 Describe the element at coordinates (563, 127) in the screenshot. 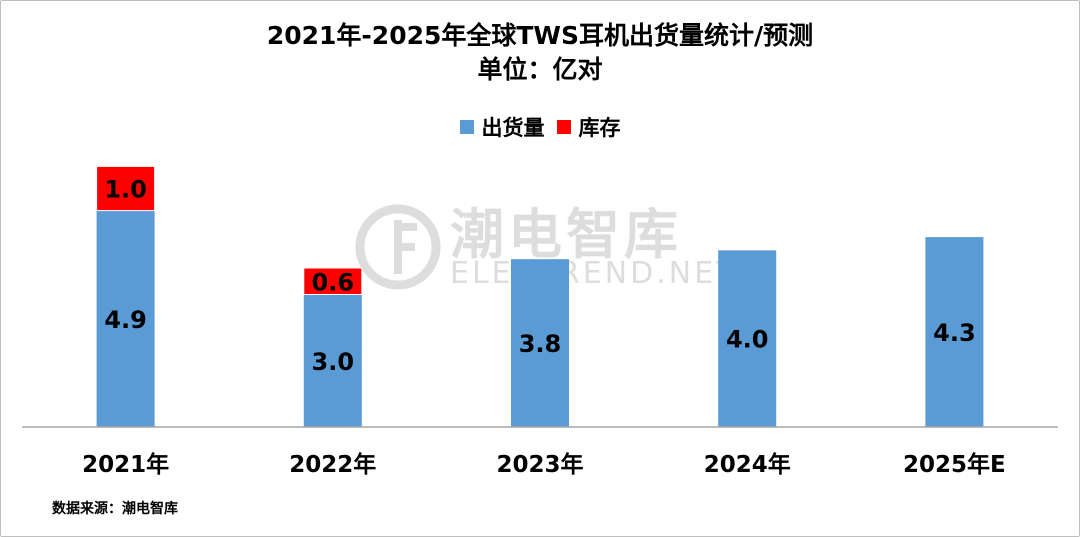

I see `legend-swatch-inventory` at that location.